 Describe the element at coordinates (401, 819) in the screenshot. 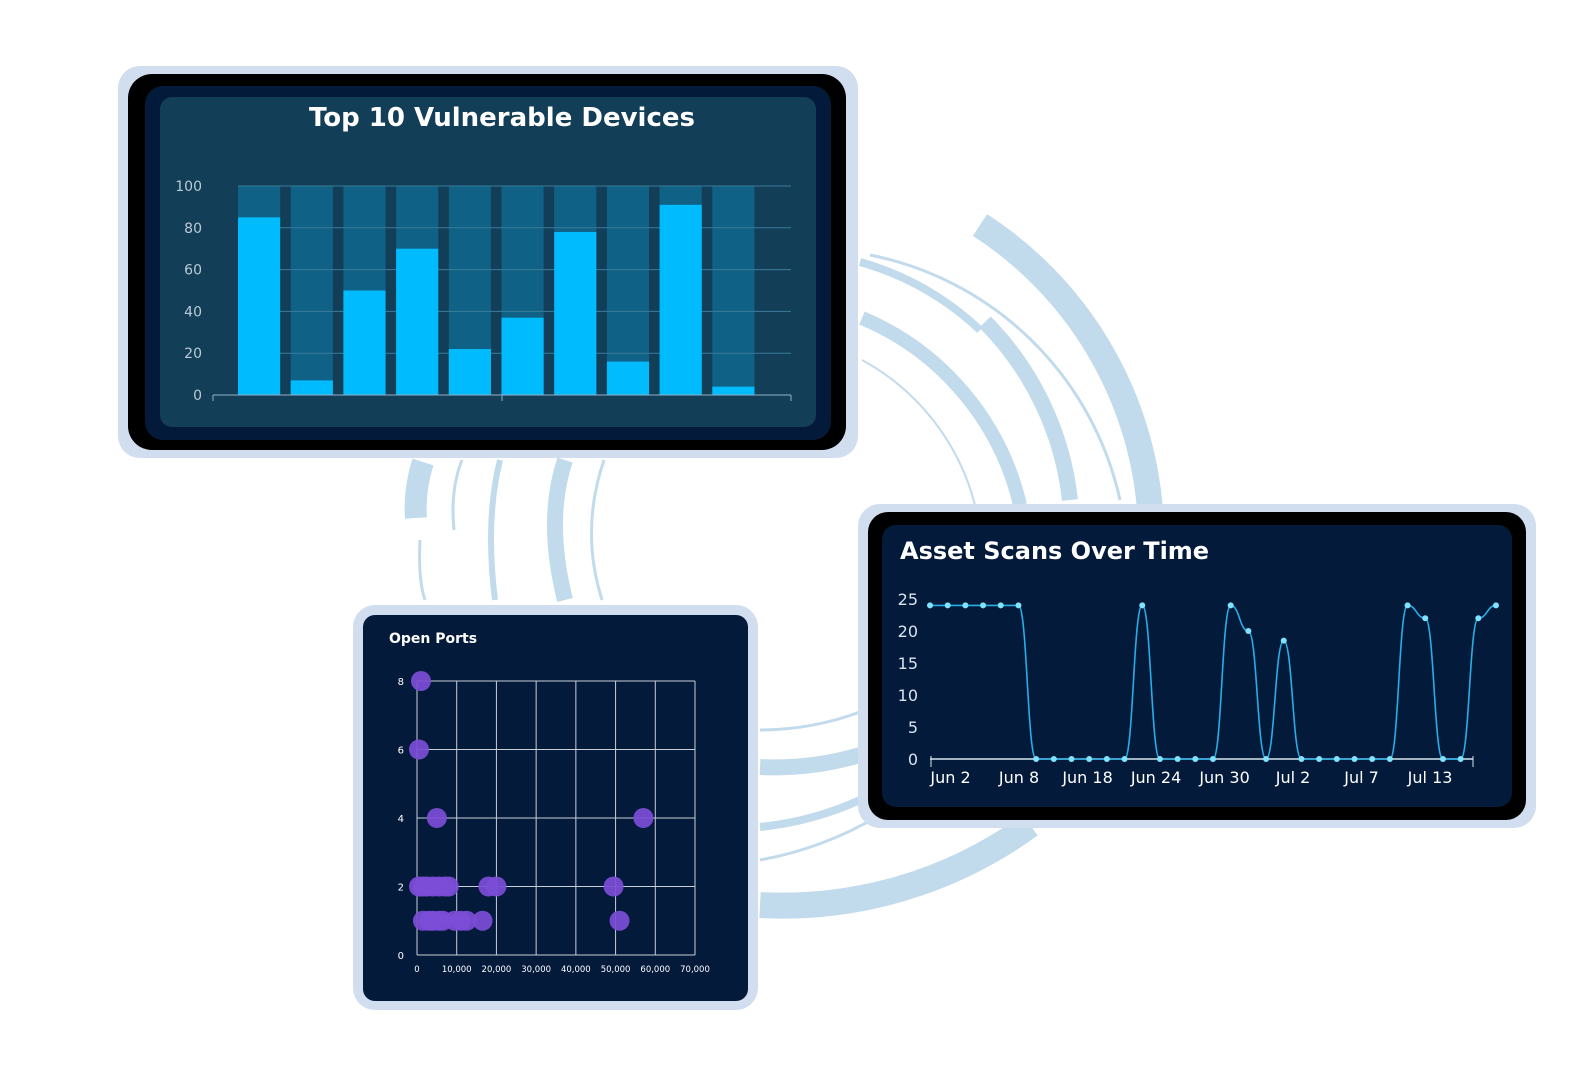

I see `y-tick-label: 4` at that location.